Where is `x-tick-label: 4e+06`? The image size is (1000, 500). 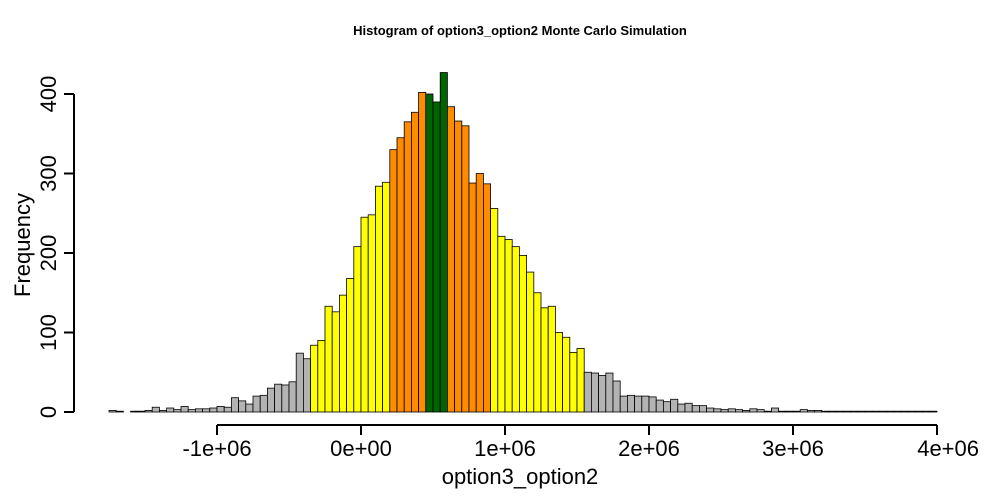
x-tick-label: 4e+06 is located at coordinates (948, 448).